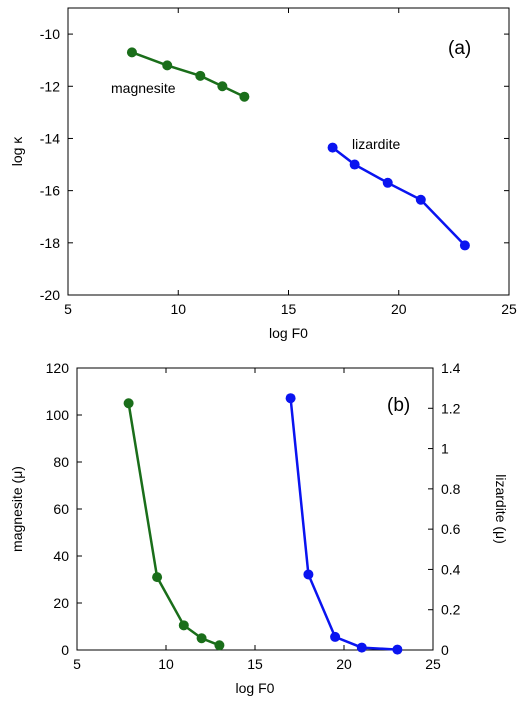 This screenshot has height=702, width=518. Describe the element at coordinates (451, 408) in the screenshot. I see `y-tick-label-right-b: 1.2` at that location.